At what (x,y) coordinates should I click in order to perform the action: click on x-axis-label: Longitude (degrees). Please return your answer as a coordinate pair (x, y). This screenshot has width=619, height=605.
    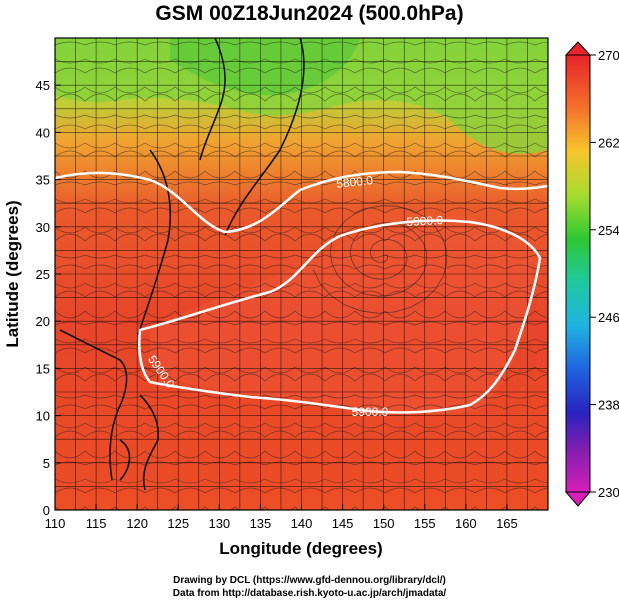
    Looking at the image, I should click on (300, 548).